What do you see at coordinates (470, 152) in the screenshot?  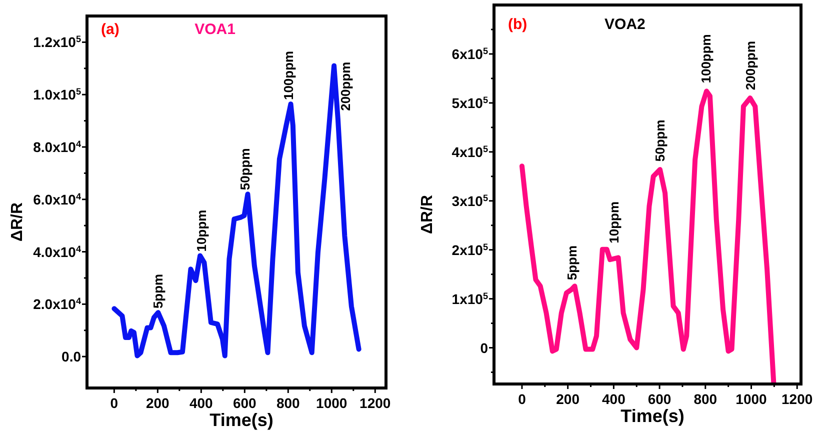 I see `y-tick-label: 4x10$^{5}$` at bounding box center [470, 152].